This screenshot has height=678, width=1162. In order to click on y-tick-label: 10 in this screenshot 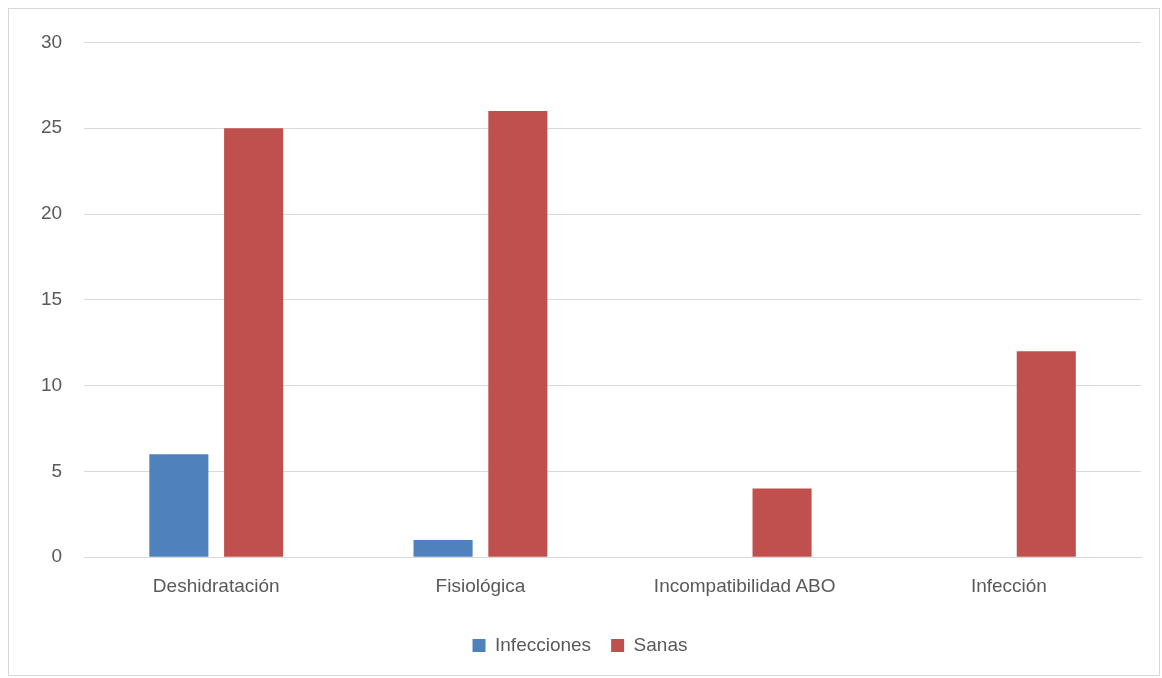, I will do `click(51, 384)`.